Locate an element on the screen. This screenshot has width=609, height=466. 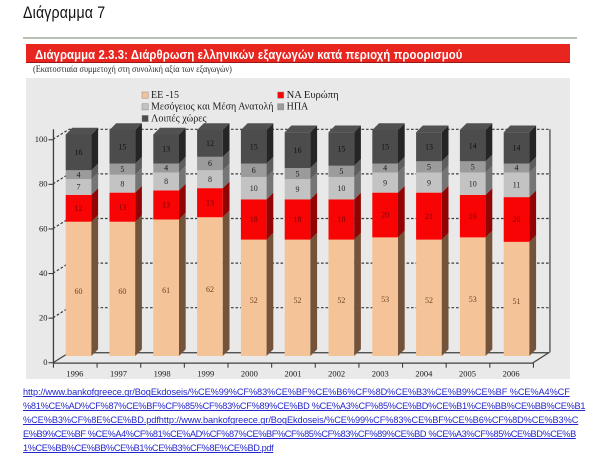
svg-text: 1996 is located at coordinates (74, 374).